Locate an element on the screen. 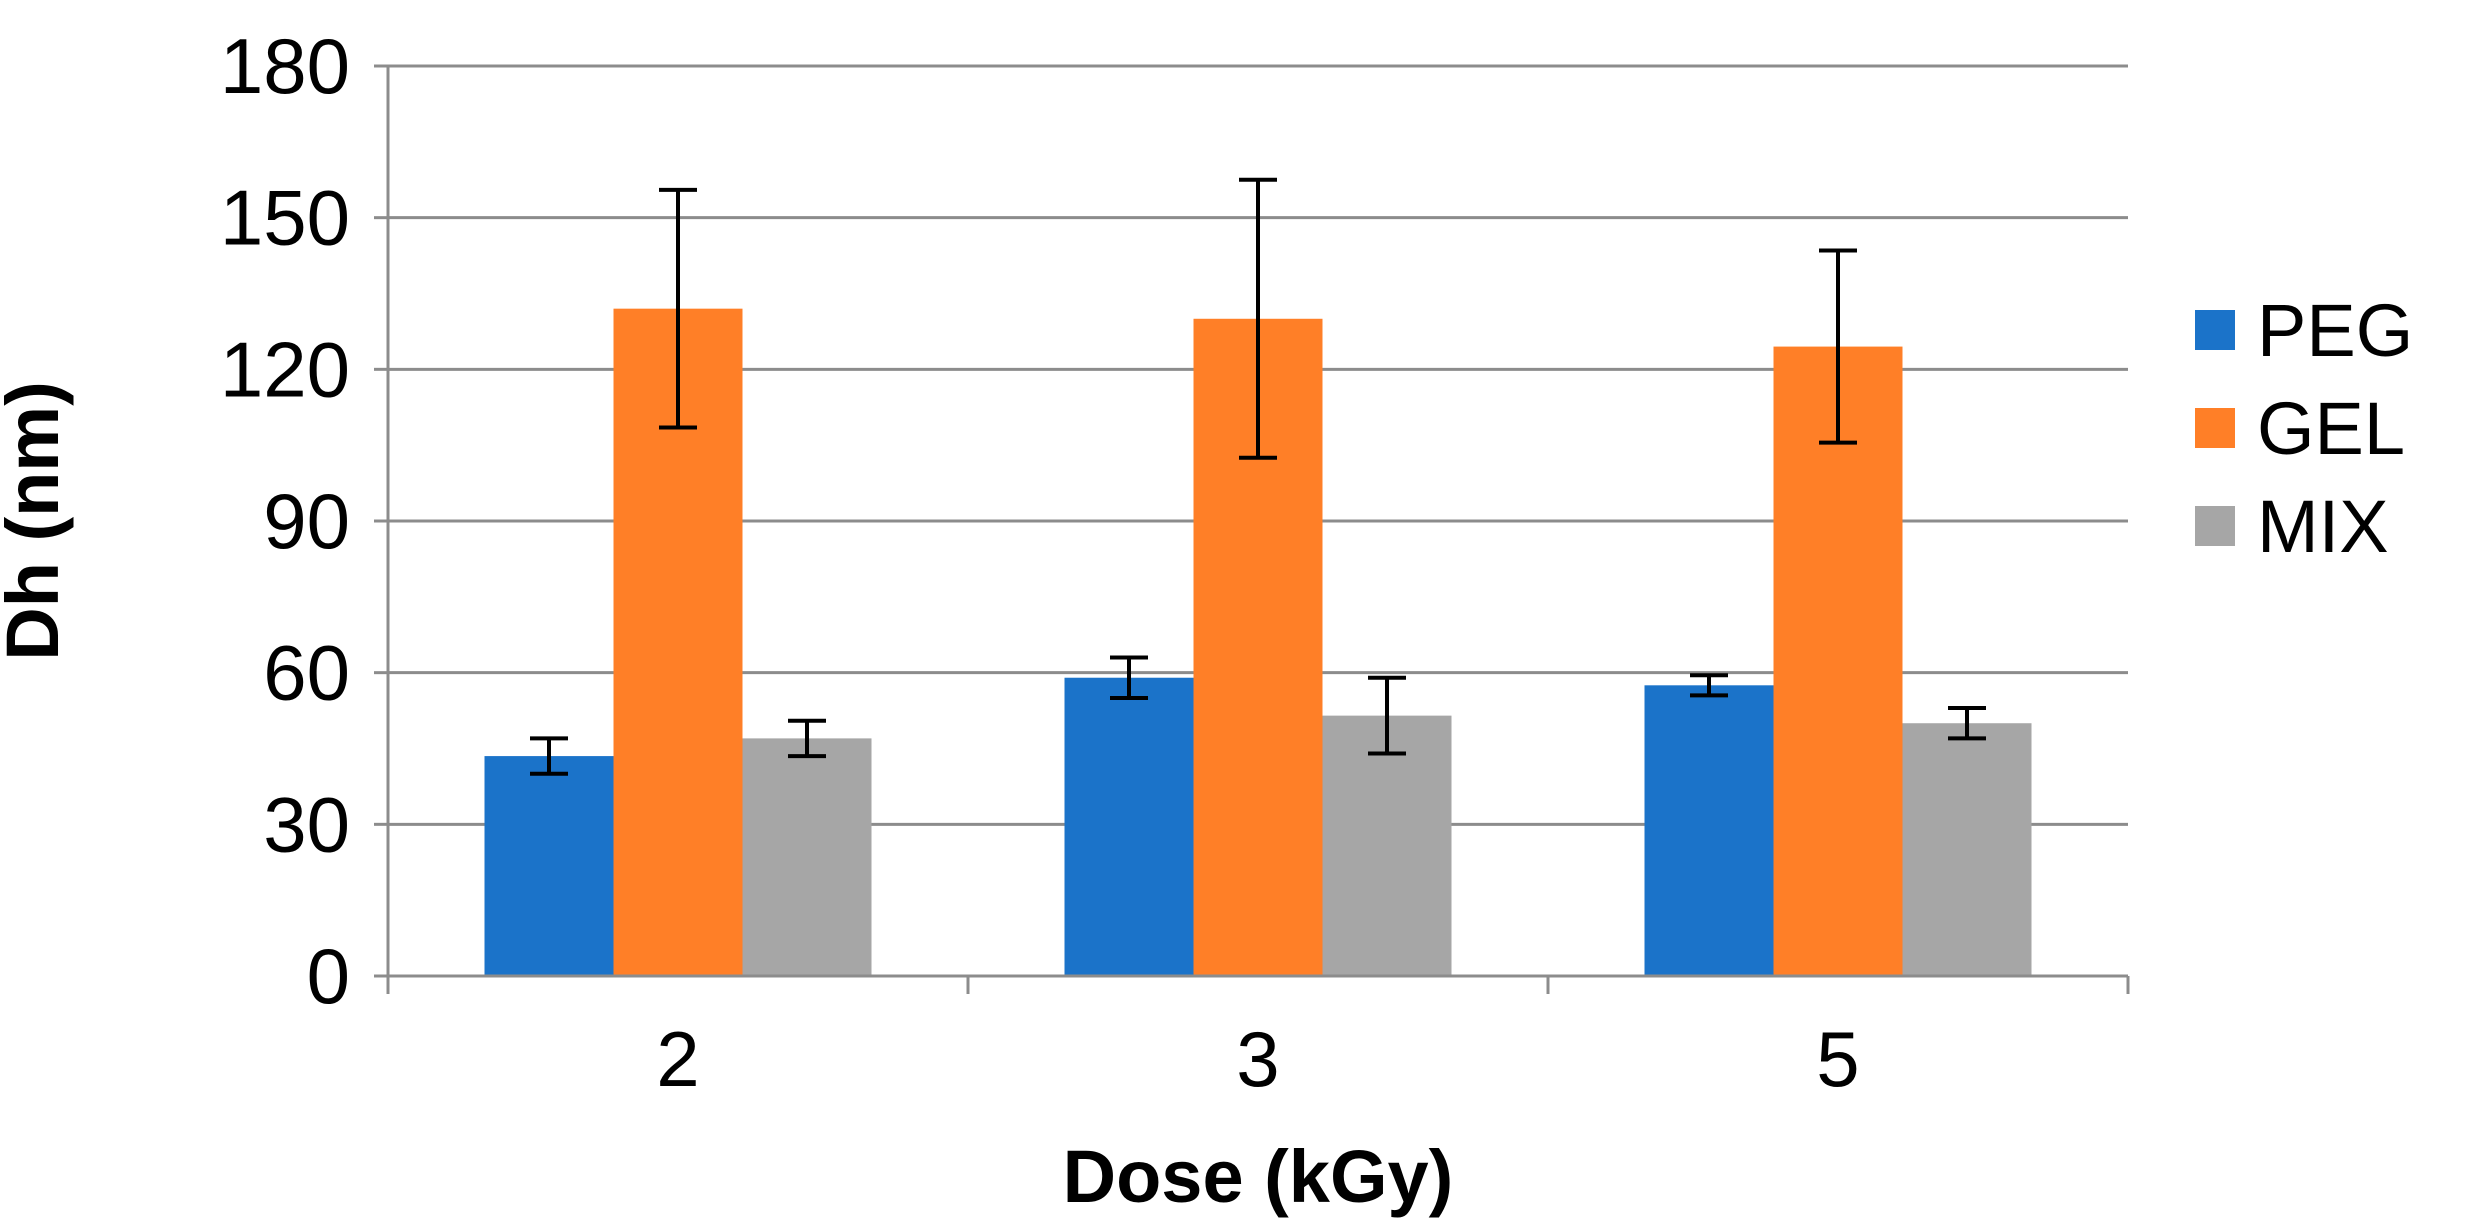 The height and width of the screenshot is (1232, 2479). legend-label-peg: PEG is located at coordinates (2335, 330).